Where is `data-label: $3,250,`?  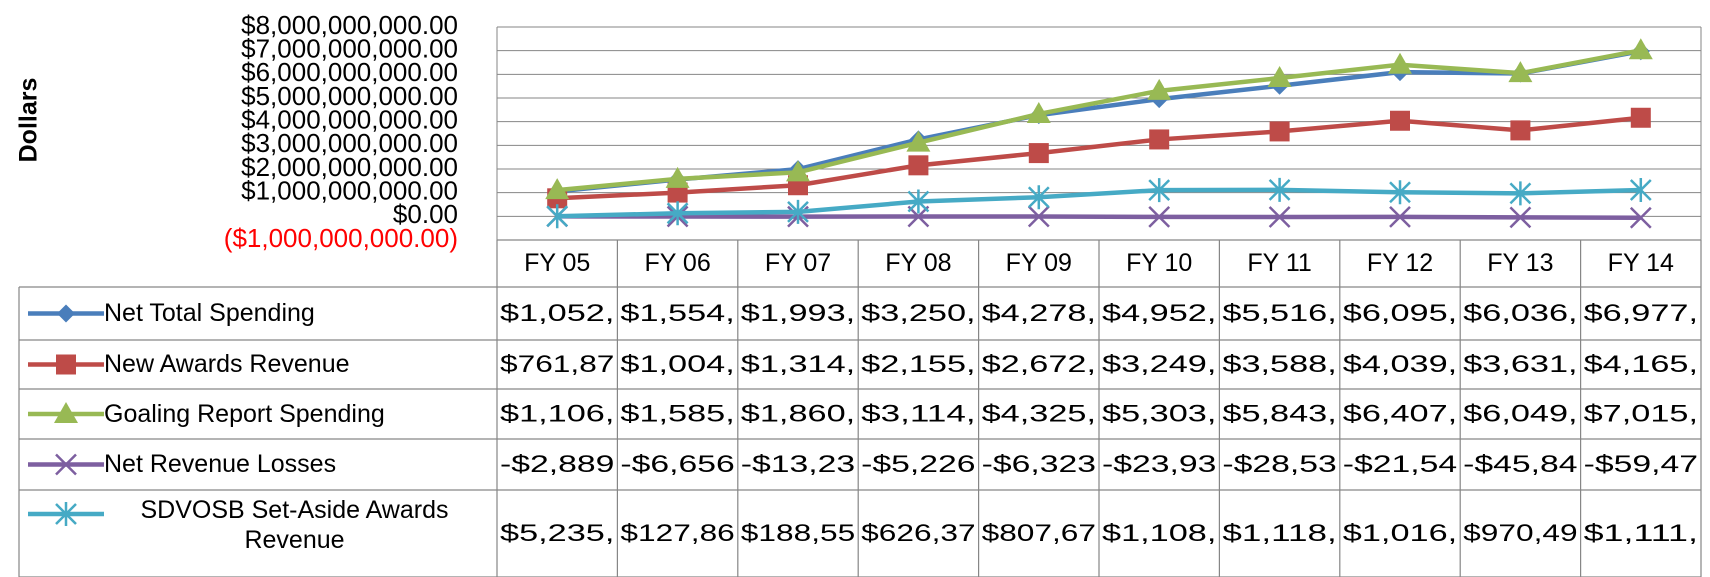 data-label: $3,250, is located at coordinates (918, 313).